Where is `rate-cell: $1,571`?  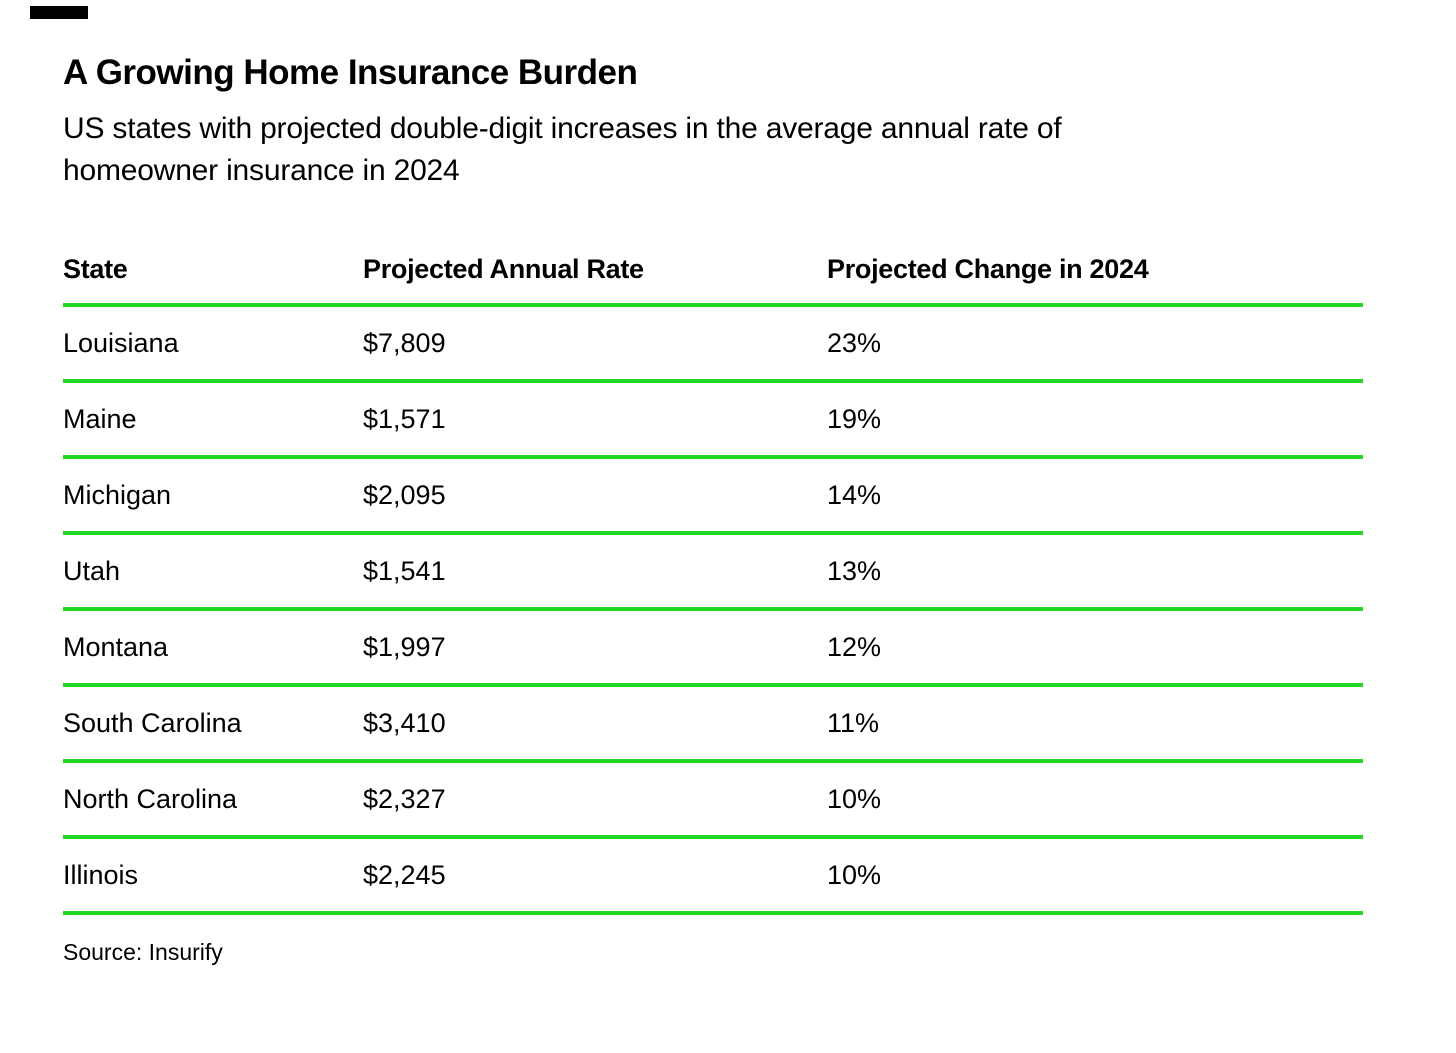 rate-cell: $1,571 is located at coordinates (404, 418).